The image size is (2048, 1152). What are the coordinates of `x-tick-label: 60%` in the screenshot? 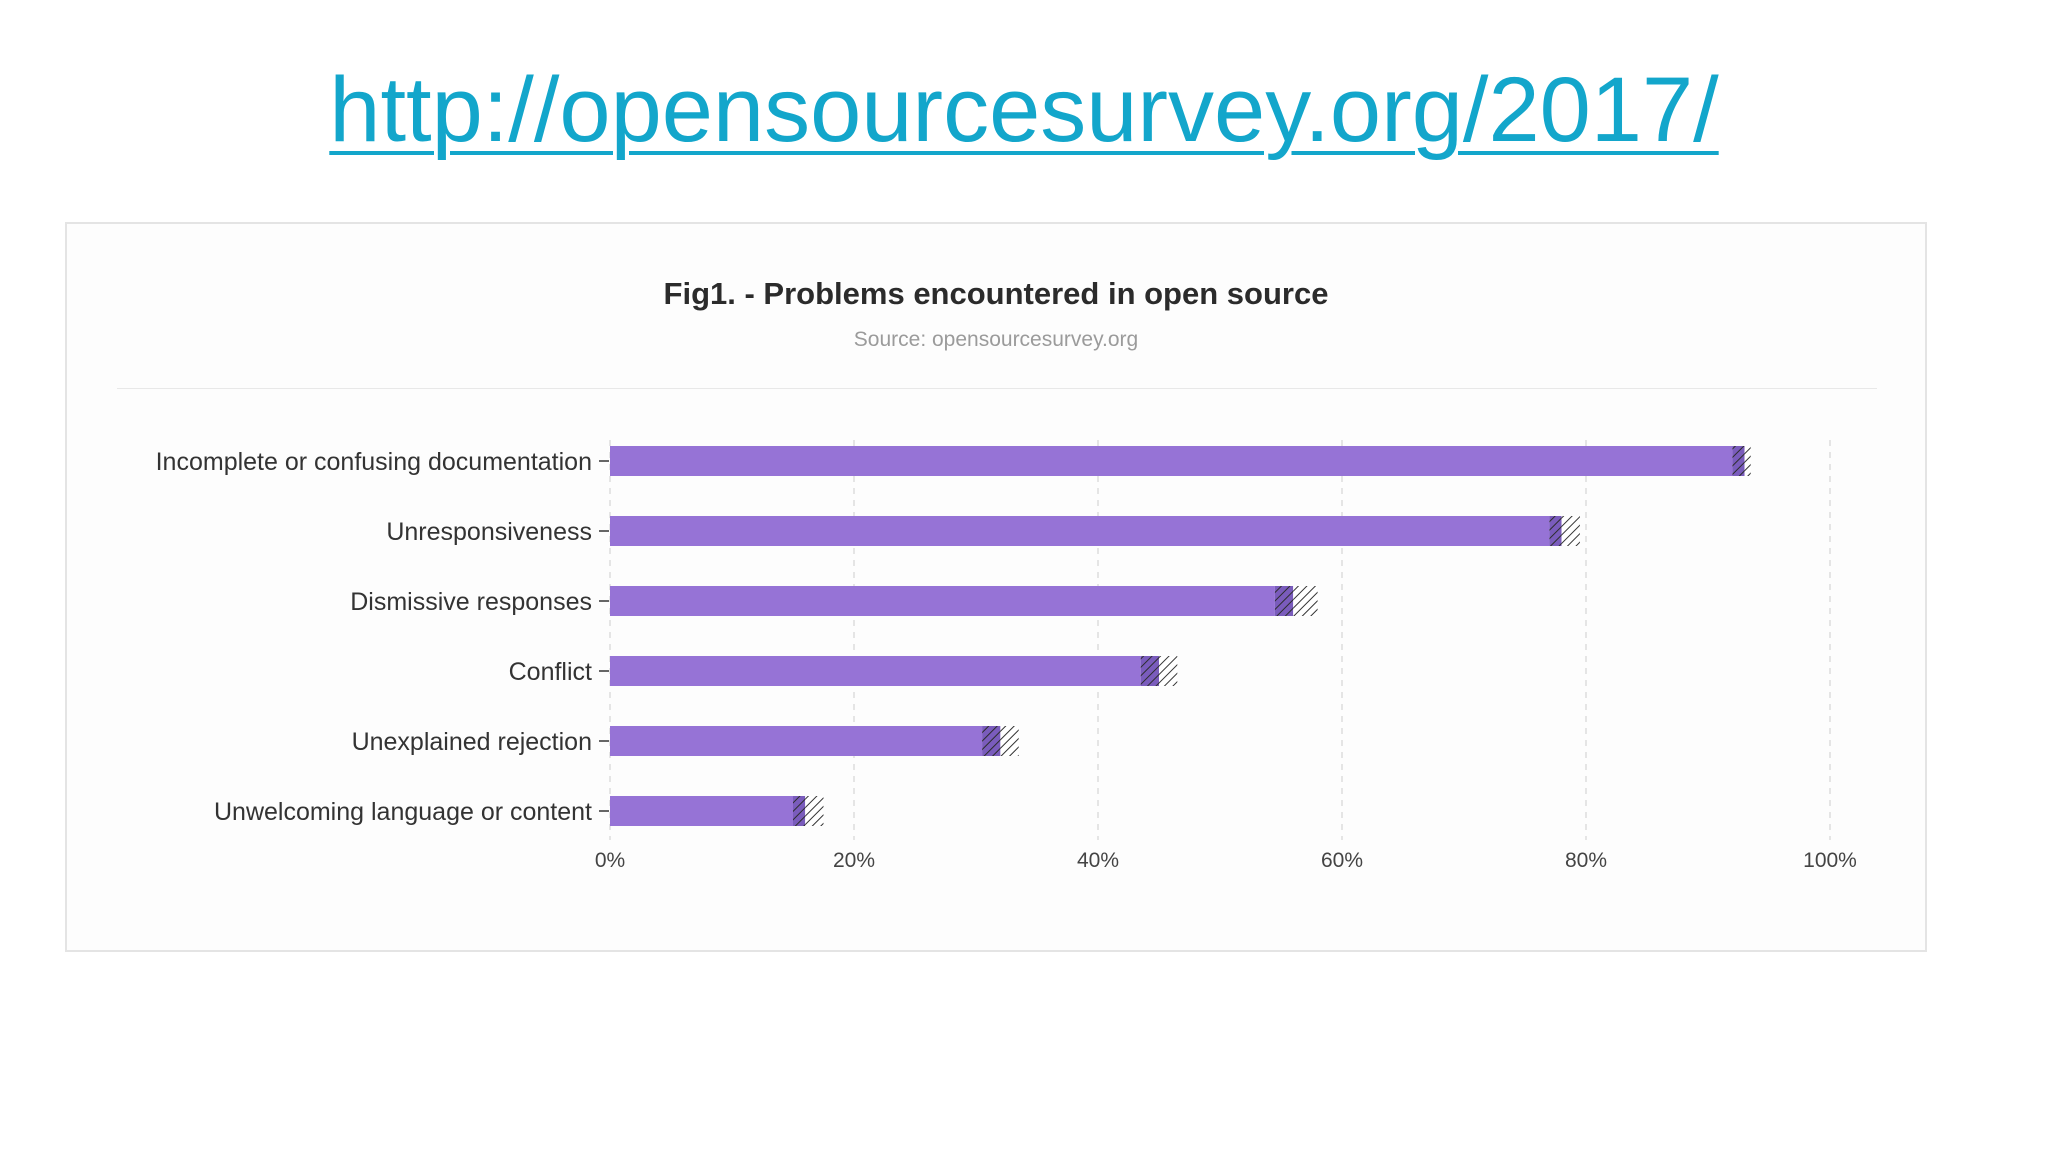 It's located at (1342, 860).